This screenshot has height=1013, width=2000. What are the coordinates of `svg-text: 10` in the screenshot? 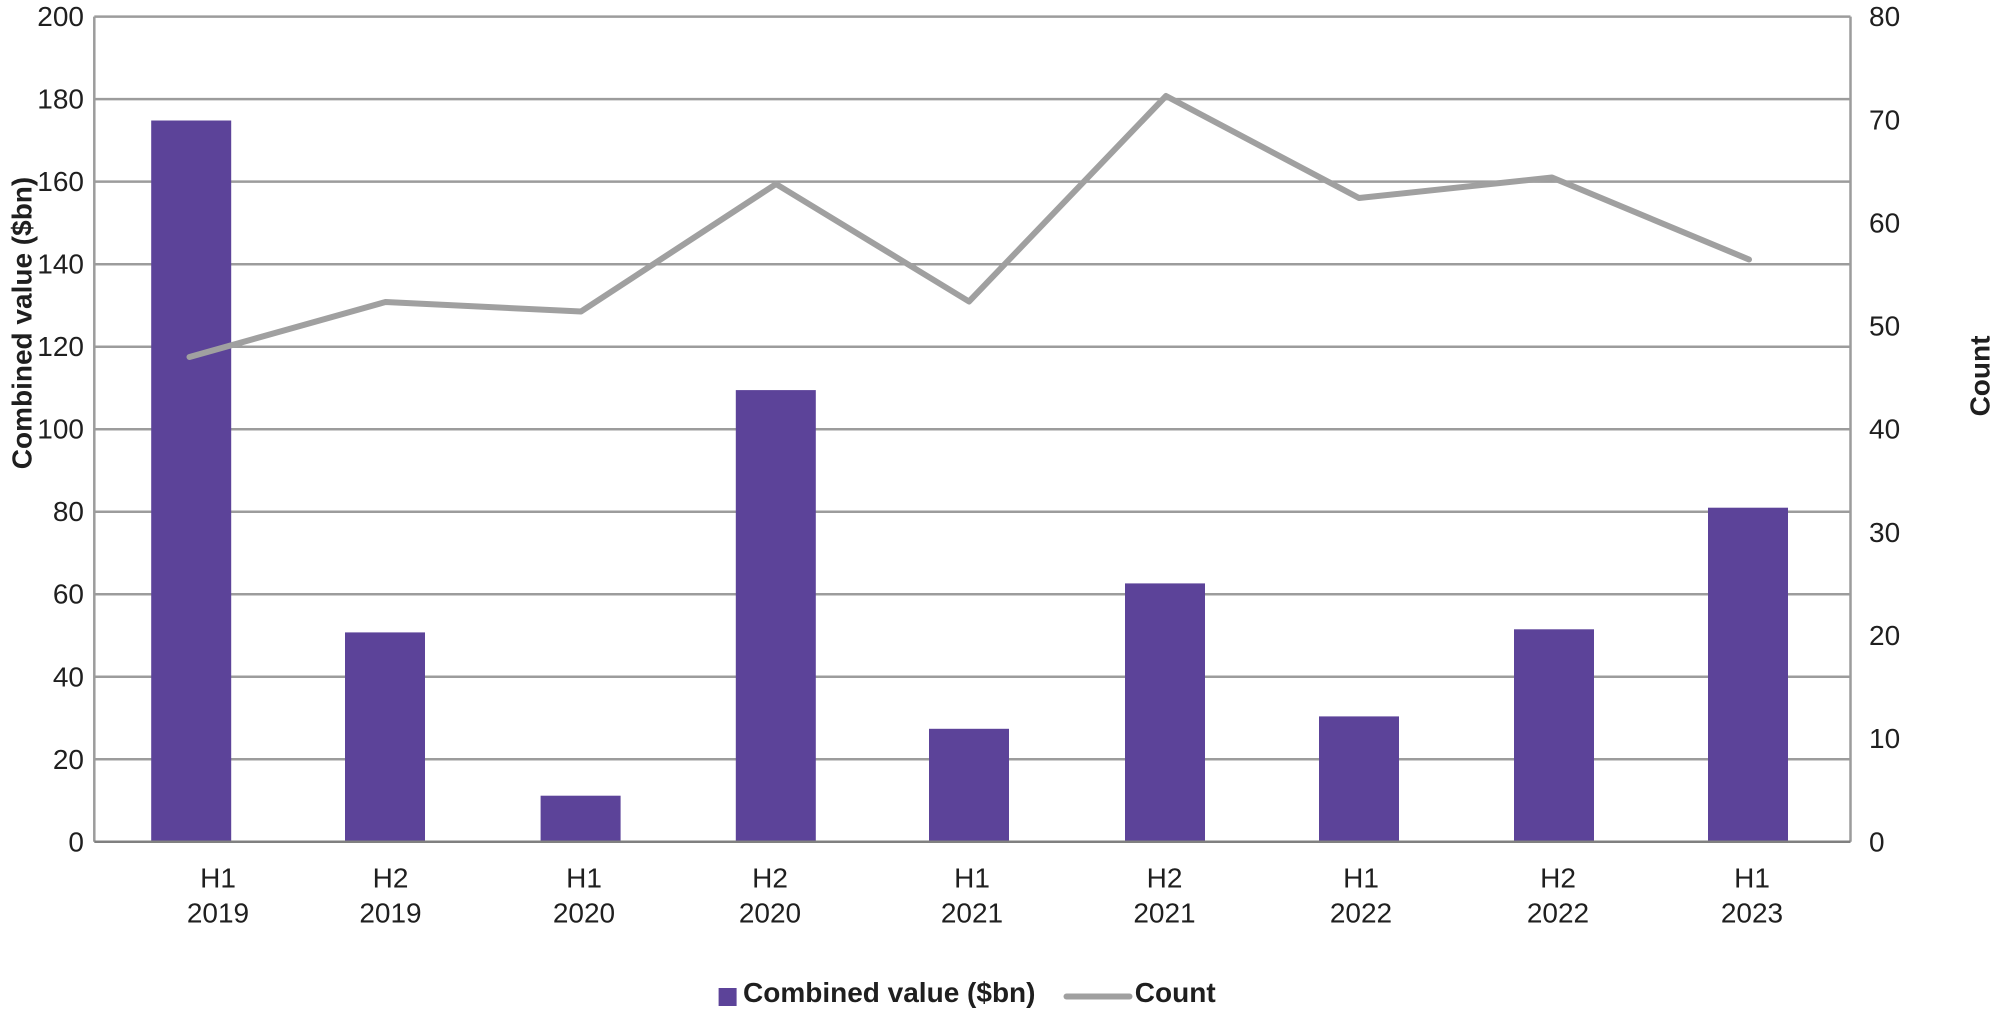 It's located at (1884, 738).